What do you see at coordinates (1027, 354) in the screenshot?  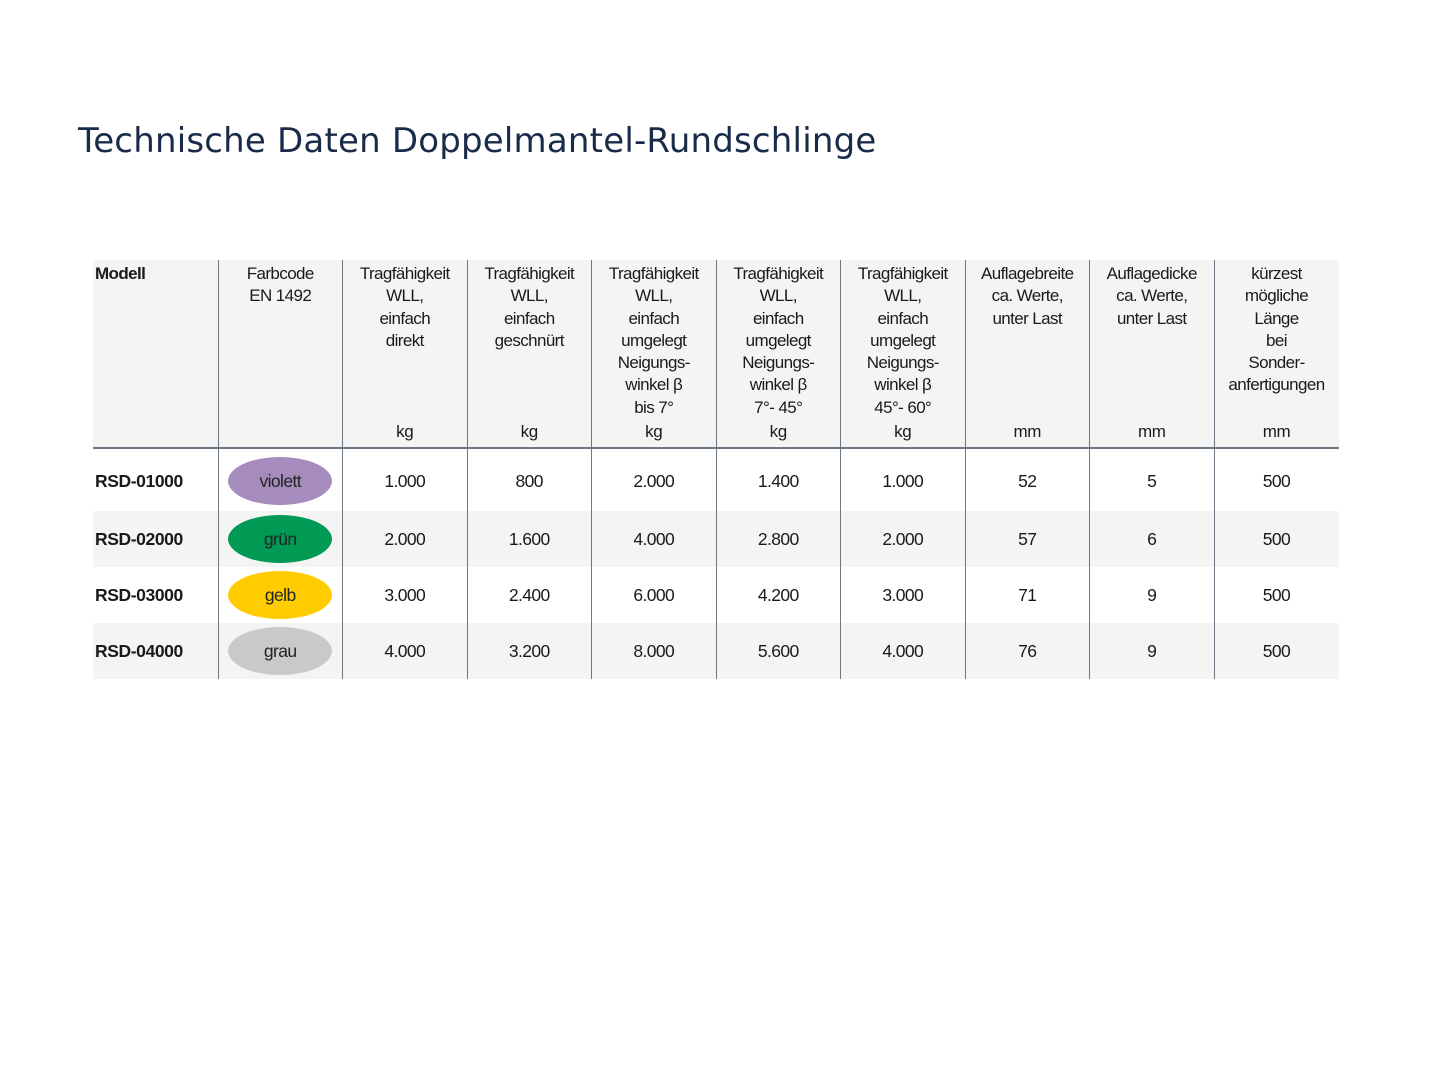 I see `header-auflagebreite: Auflagebreite ca. Werte, unter Last mm` at bounding box center [1027, 354].